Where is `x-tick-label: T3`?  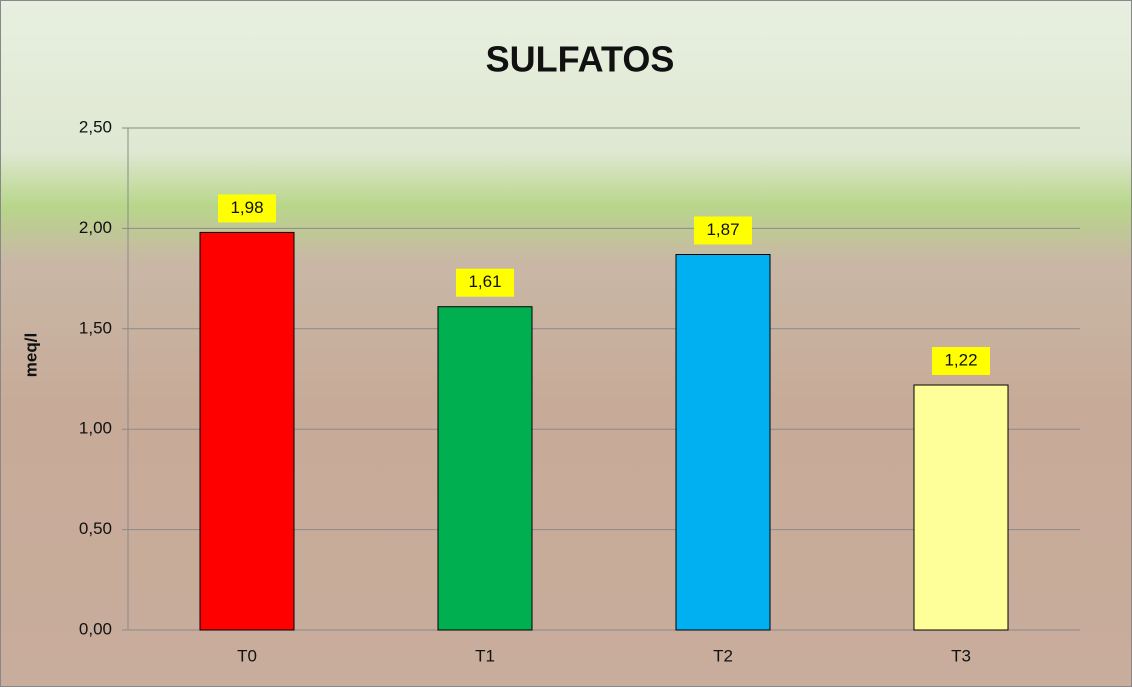
x-tick-label: T3 is located at coordinates (961, 655).